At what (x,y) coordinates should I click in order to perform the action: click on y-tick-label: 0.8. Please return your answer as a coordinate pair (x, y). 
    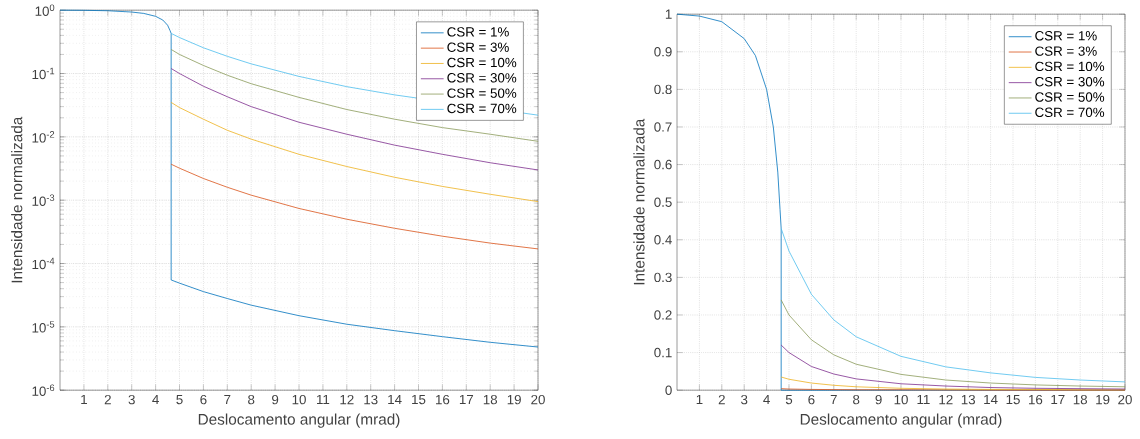
    Looking at the image, I should click on (663, 89).